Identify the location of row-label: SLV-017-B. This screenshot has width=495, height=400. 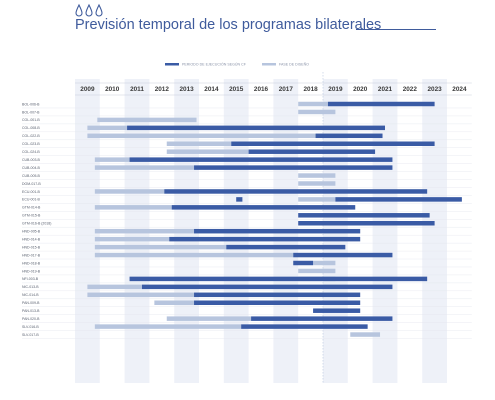
(30, 335).